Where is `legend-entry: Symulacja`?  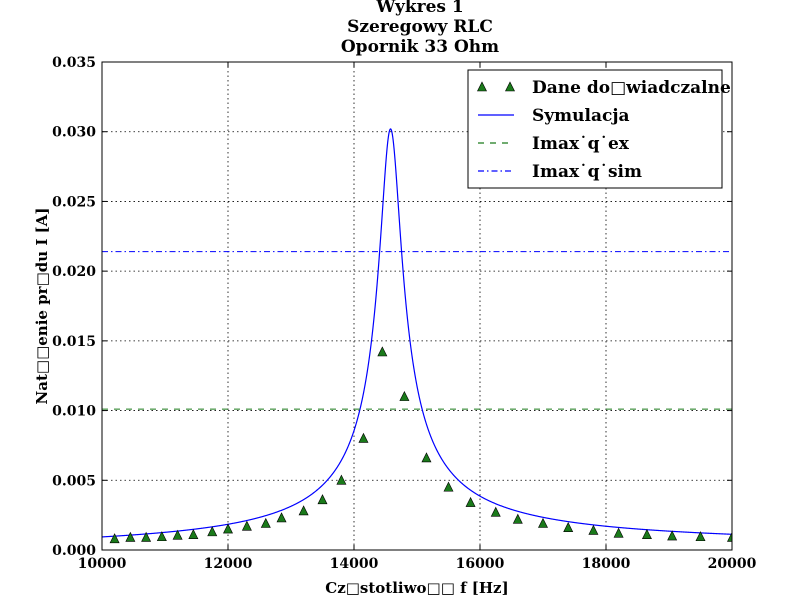 legend-entry: Symulacja is located at coordinates (554, 116).